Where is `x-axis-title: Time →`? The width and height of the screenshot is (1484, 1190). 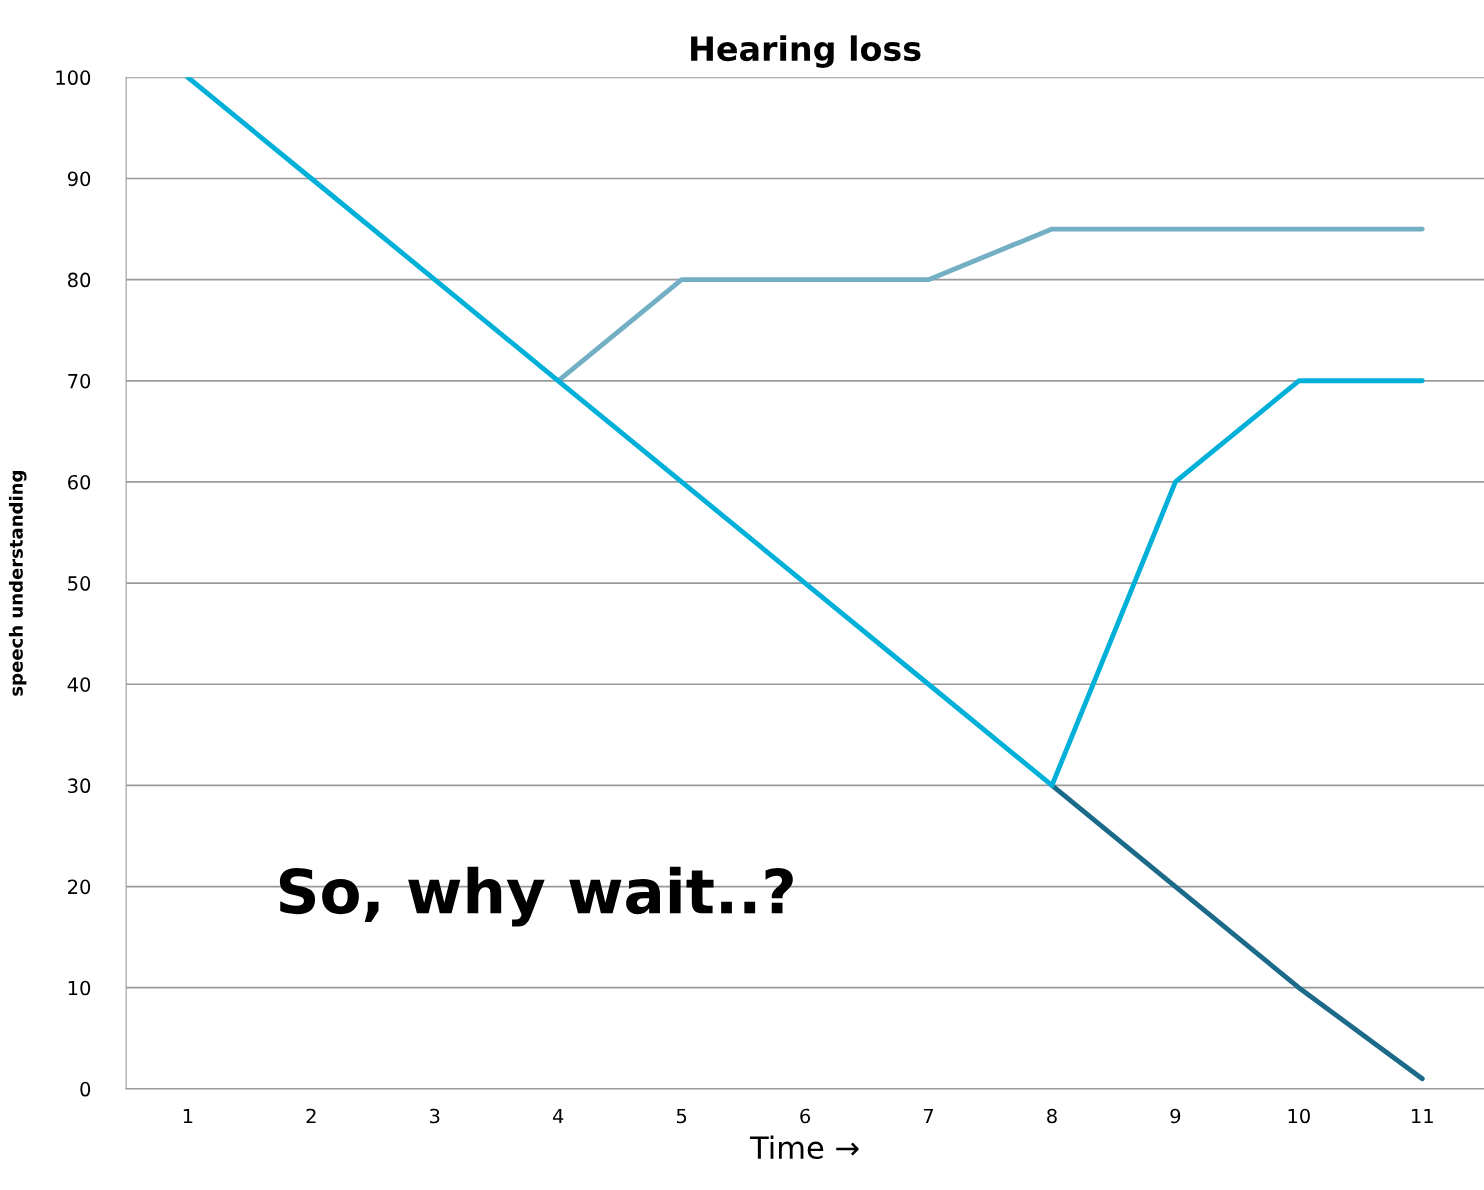
x-axis-title: Time → is located at coordinates (804, 1147).